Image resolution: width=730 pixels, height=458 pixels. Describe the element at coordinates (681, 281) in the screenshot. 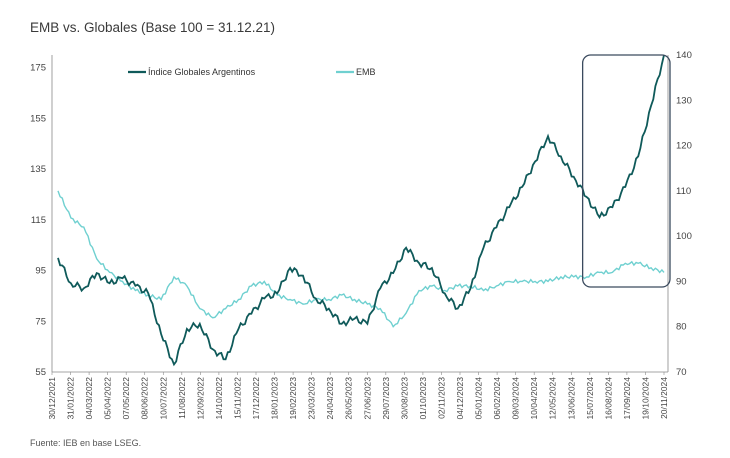

I see `right-tick-label: 90` at that location.